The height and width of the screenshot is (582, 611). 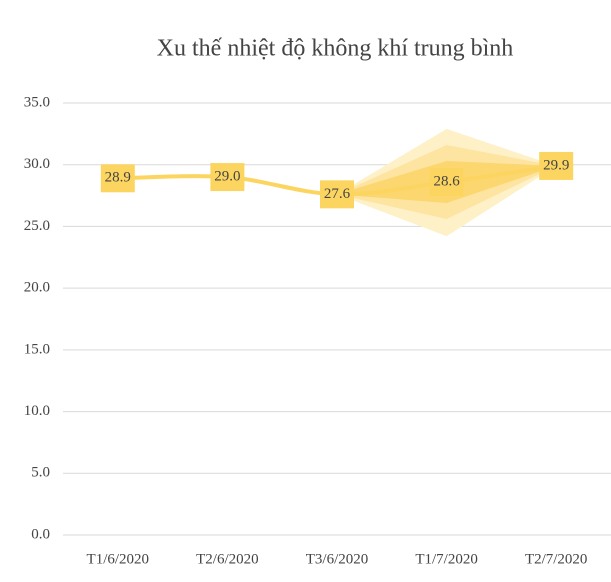 What do you see at coordinates (40, 534) in the screenshot?
I see `y-tick-label: 0.0` at bounding box center [40, 534].